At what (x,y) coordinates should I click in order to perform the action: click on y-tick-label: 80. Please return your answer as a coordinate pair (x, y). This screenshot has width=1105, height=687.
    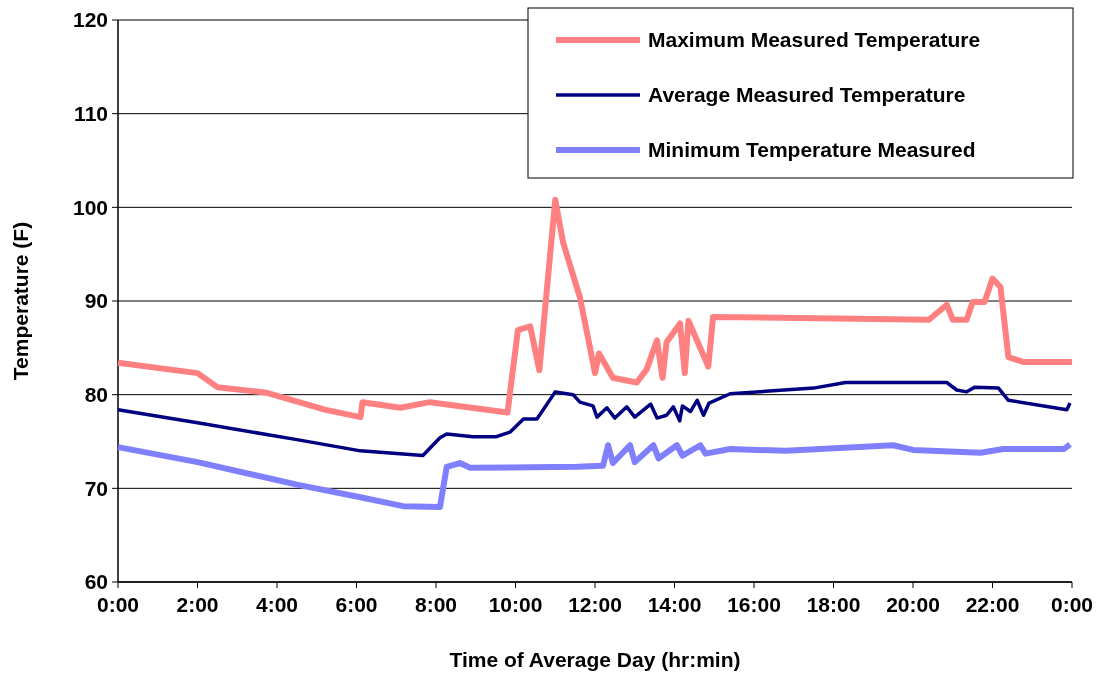
    Looking at the image, I should click on (96, 395).